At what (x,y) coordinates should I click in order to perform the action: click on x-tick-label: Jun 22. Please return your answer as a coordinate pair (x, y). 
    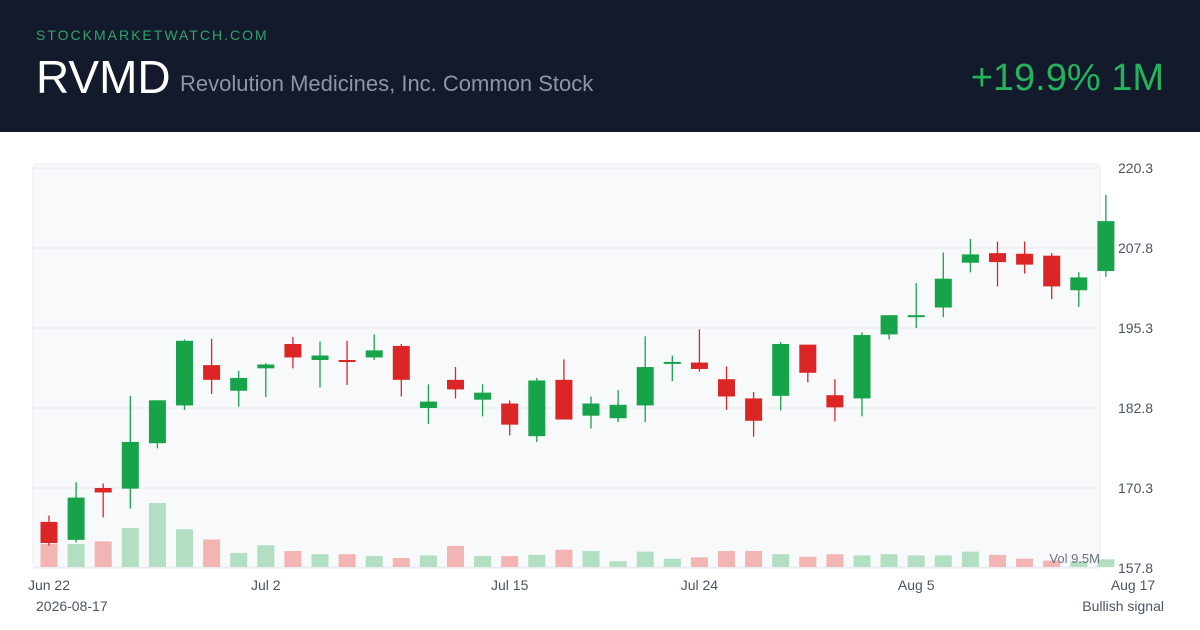
    Looking at the image, I should click on (49, 585).